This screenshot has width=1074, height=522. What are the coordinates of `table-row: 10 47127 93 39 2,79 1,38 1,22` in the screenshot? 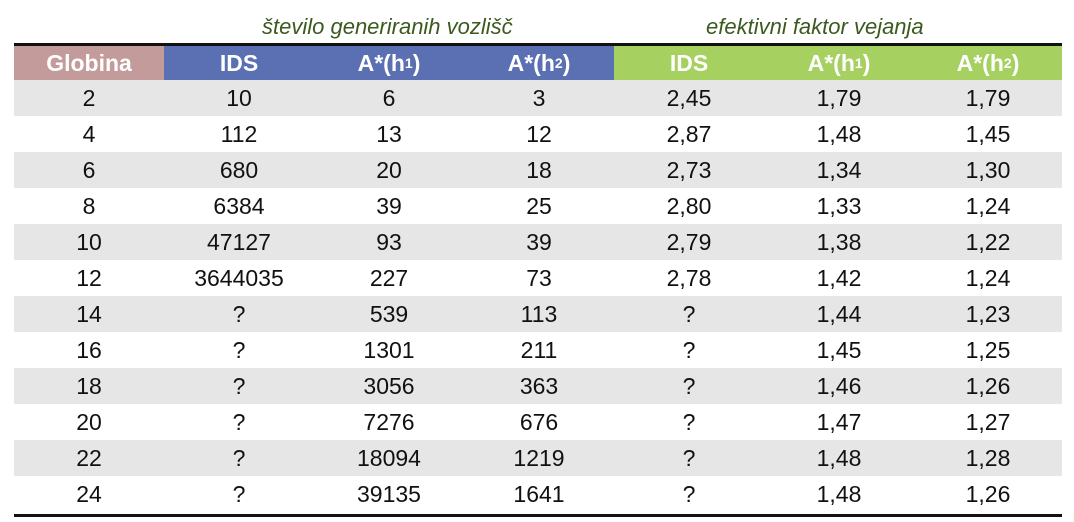 It's located at (538, 242).